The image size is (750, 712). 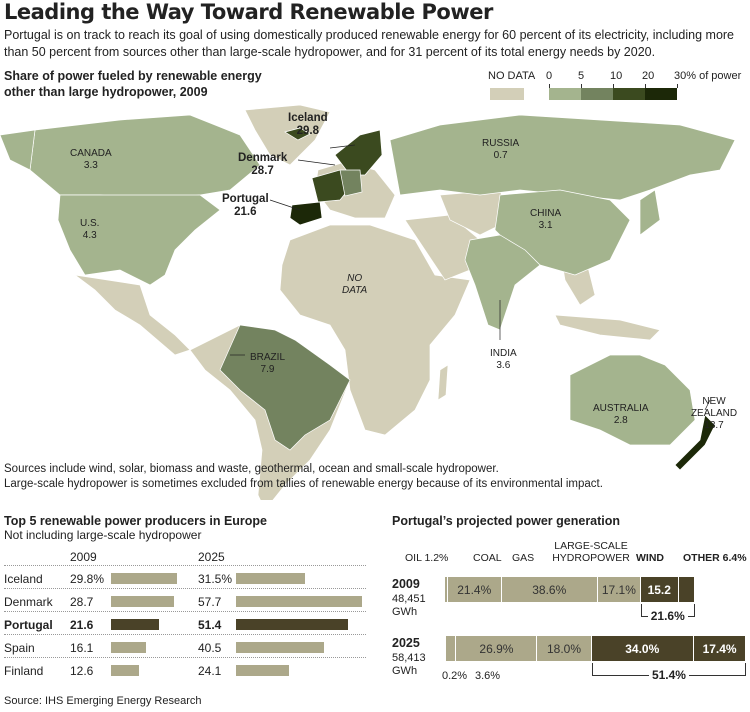 I want to click on segment-coal, so click(x=451, y=648).